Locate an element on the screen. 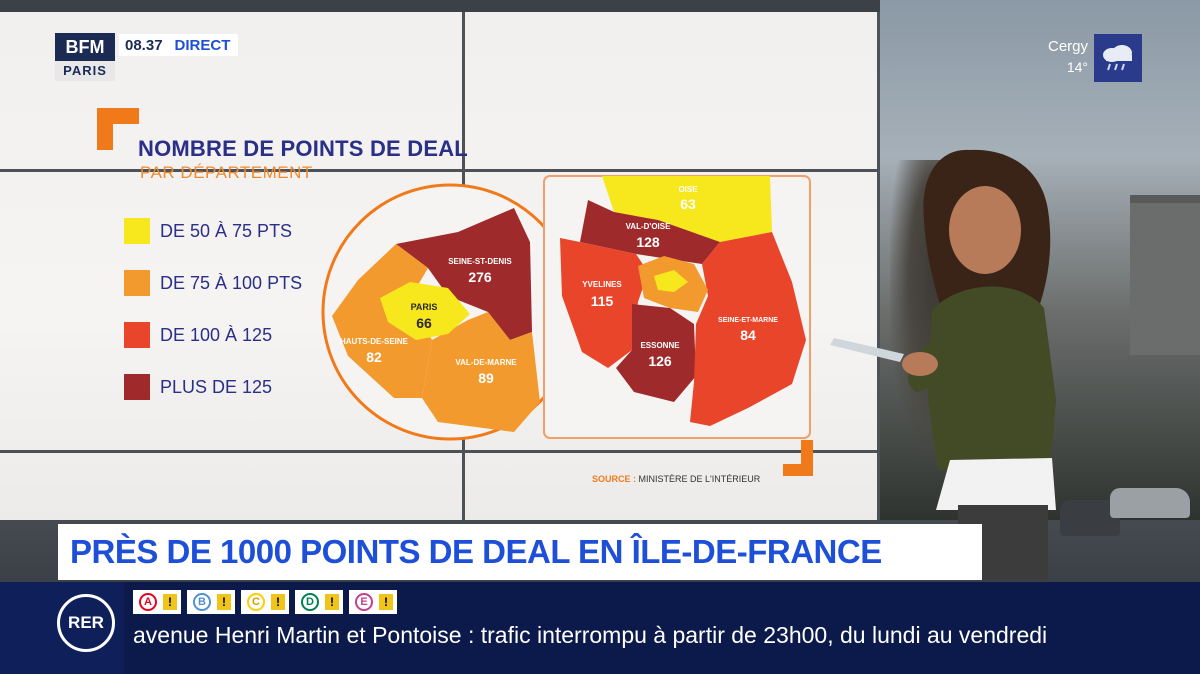 Image resolution: width=1200 pixels, height=674 pixels. rer-lines-status: A ! B ! C ! D ! E ! is located at coordinates (268, 602).